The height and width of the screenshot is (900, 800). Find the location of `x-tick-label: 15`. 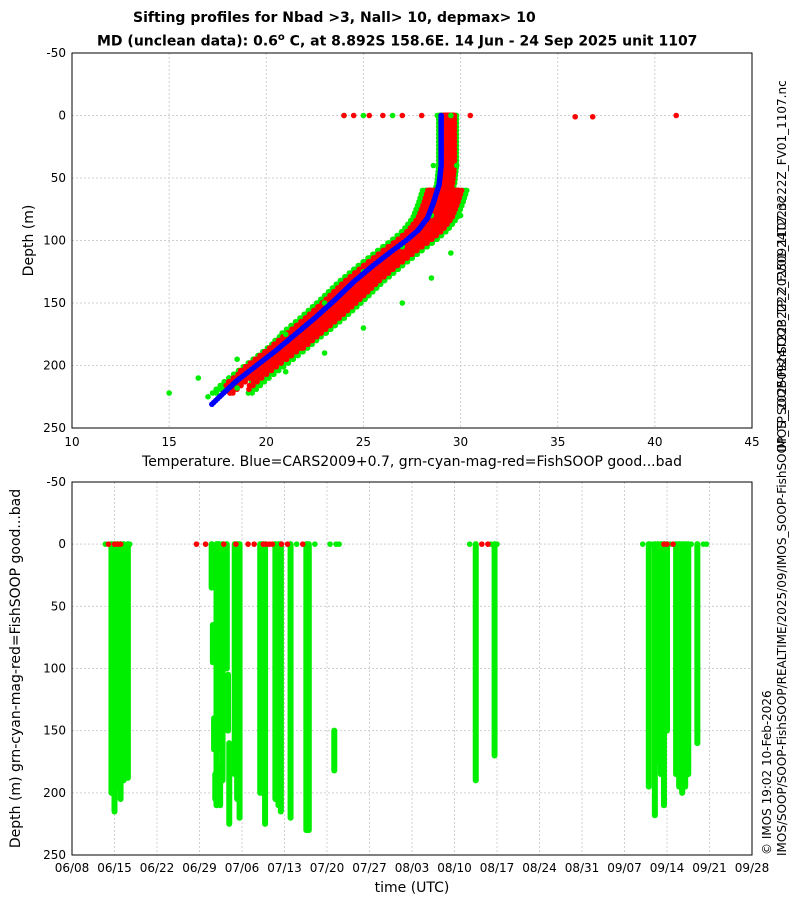

x-tick-label: 15 is located at coordinates (169, 442).